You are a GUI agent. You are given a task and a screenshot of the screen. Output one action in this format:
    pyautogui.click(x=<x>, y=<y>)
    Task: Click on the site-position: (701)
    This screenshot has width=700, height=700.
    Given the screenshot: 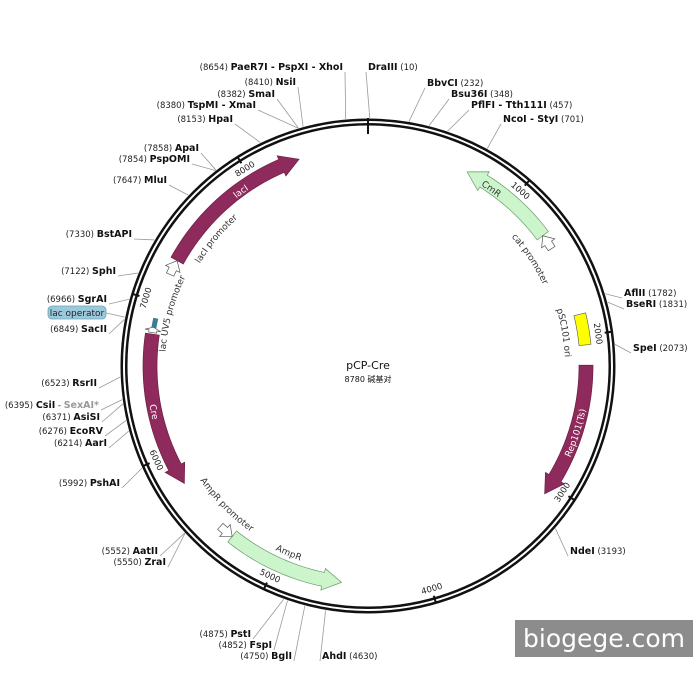 What is the action you would take?
    pyautogui.click(x=572, y=120)
    